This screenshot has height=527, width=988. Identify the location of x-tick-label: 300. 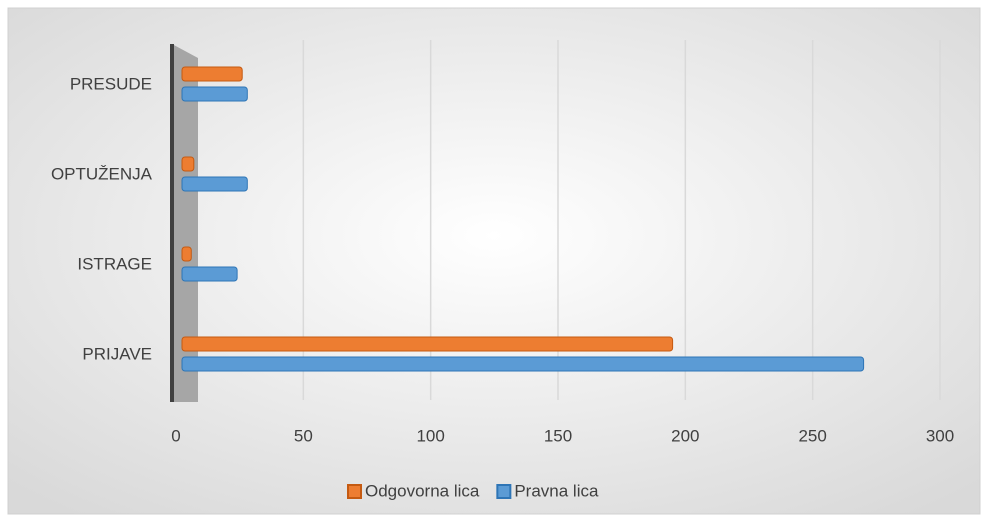
(940, 435).